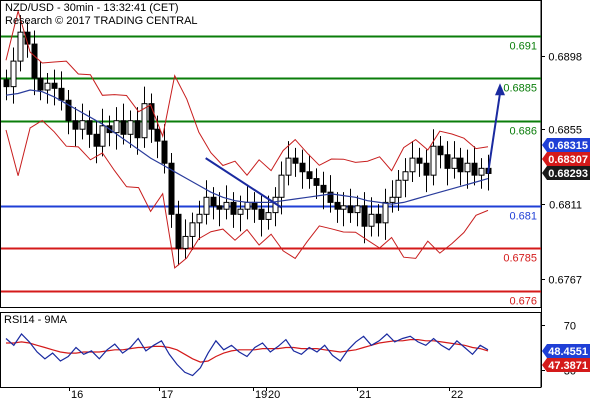 The width and height of the screenshot is (590, 400). I want to click on rsi-line, so click(247, 355).